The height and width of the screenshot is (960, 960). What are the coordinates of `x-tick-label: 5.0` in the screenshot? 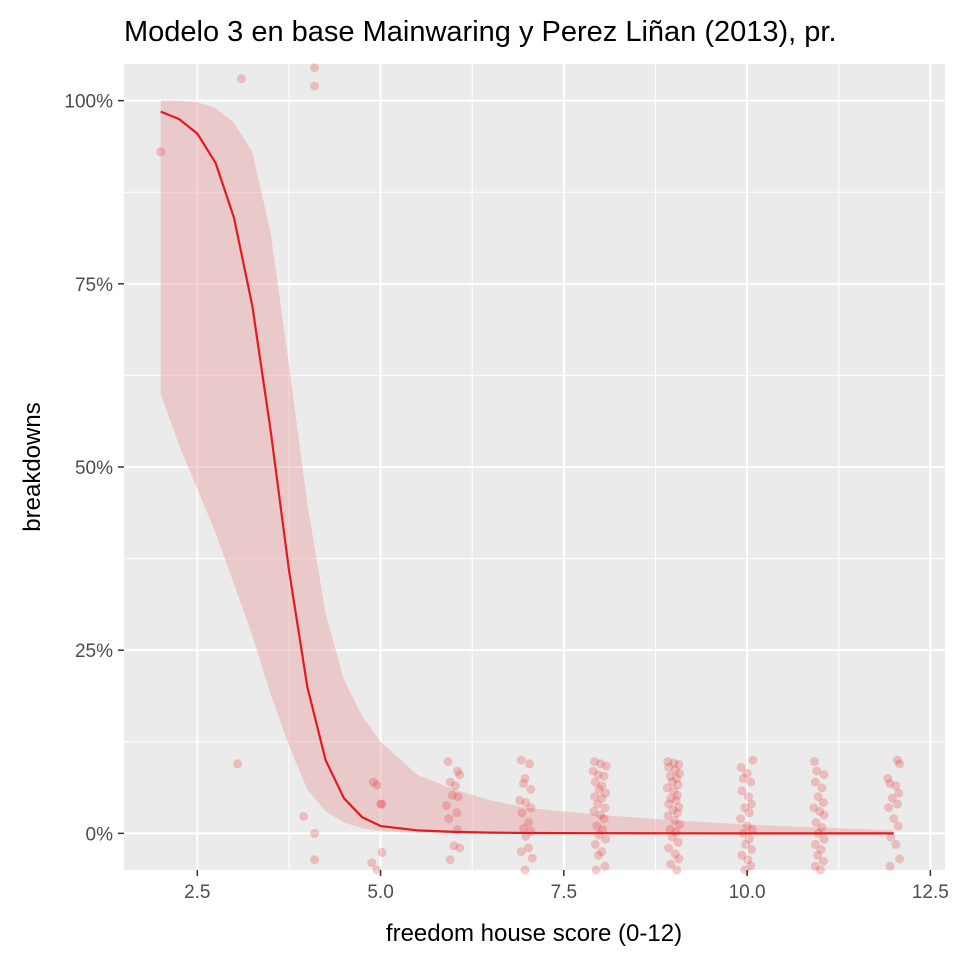 It's located at (380, 892).